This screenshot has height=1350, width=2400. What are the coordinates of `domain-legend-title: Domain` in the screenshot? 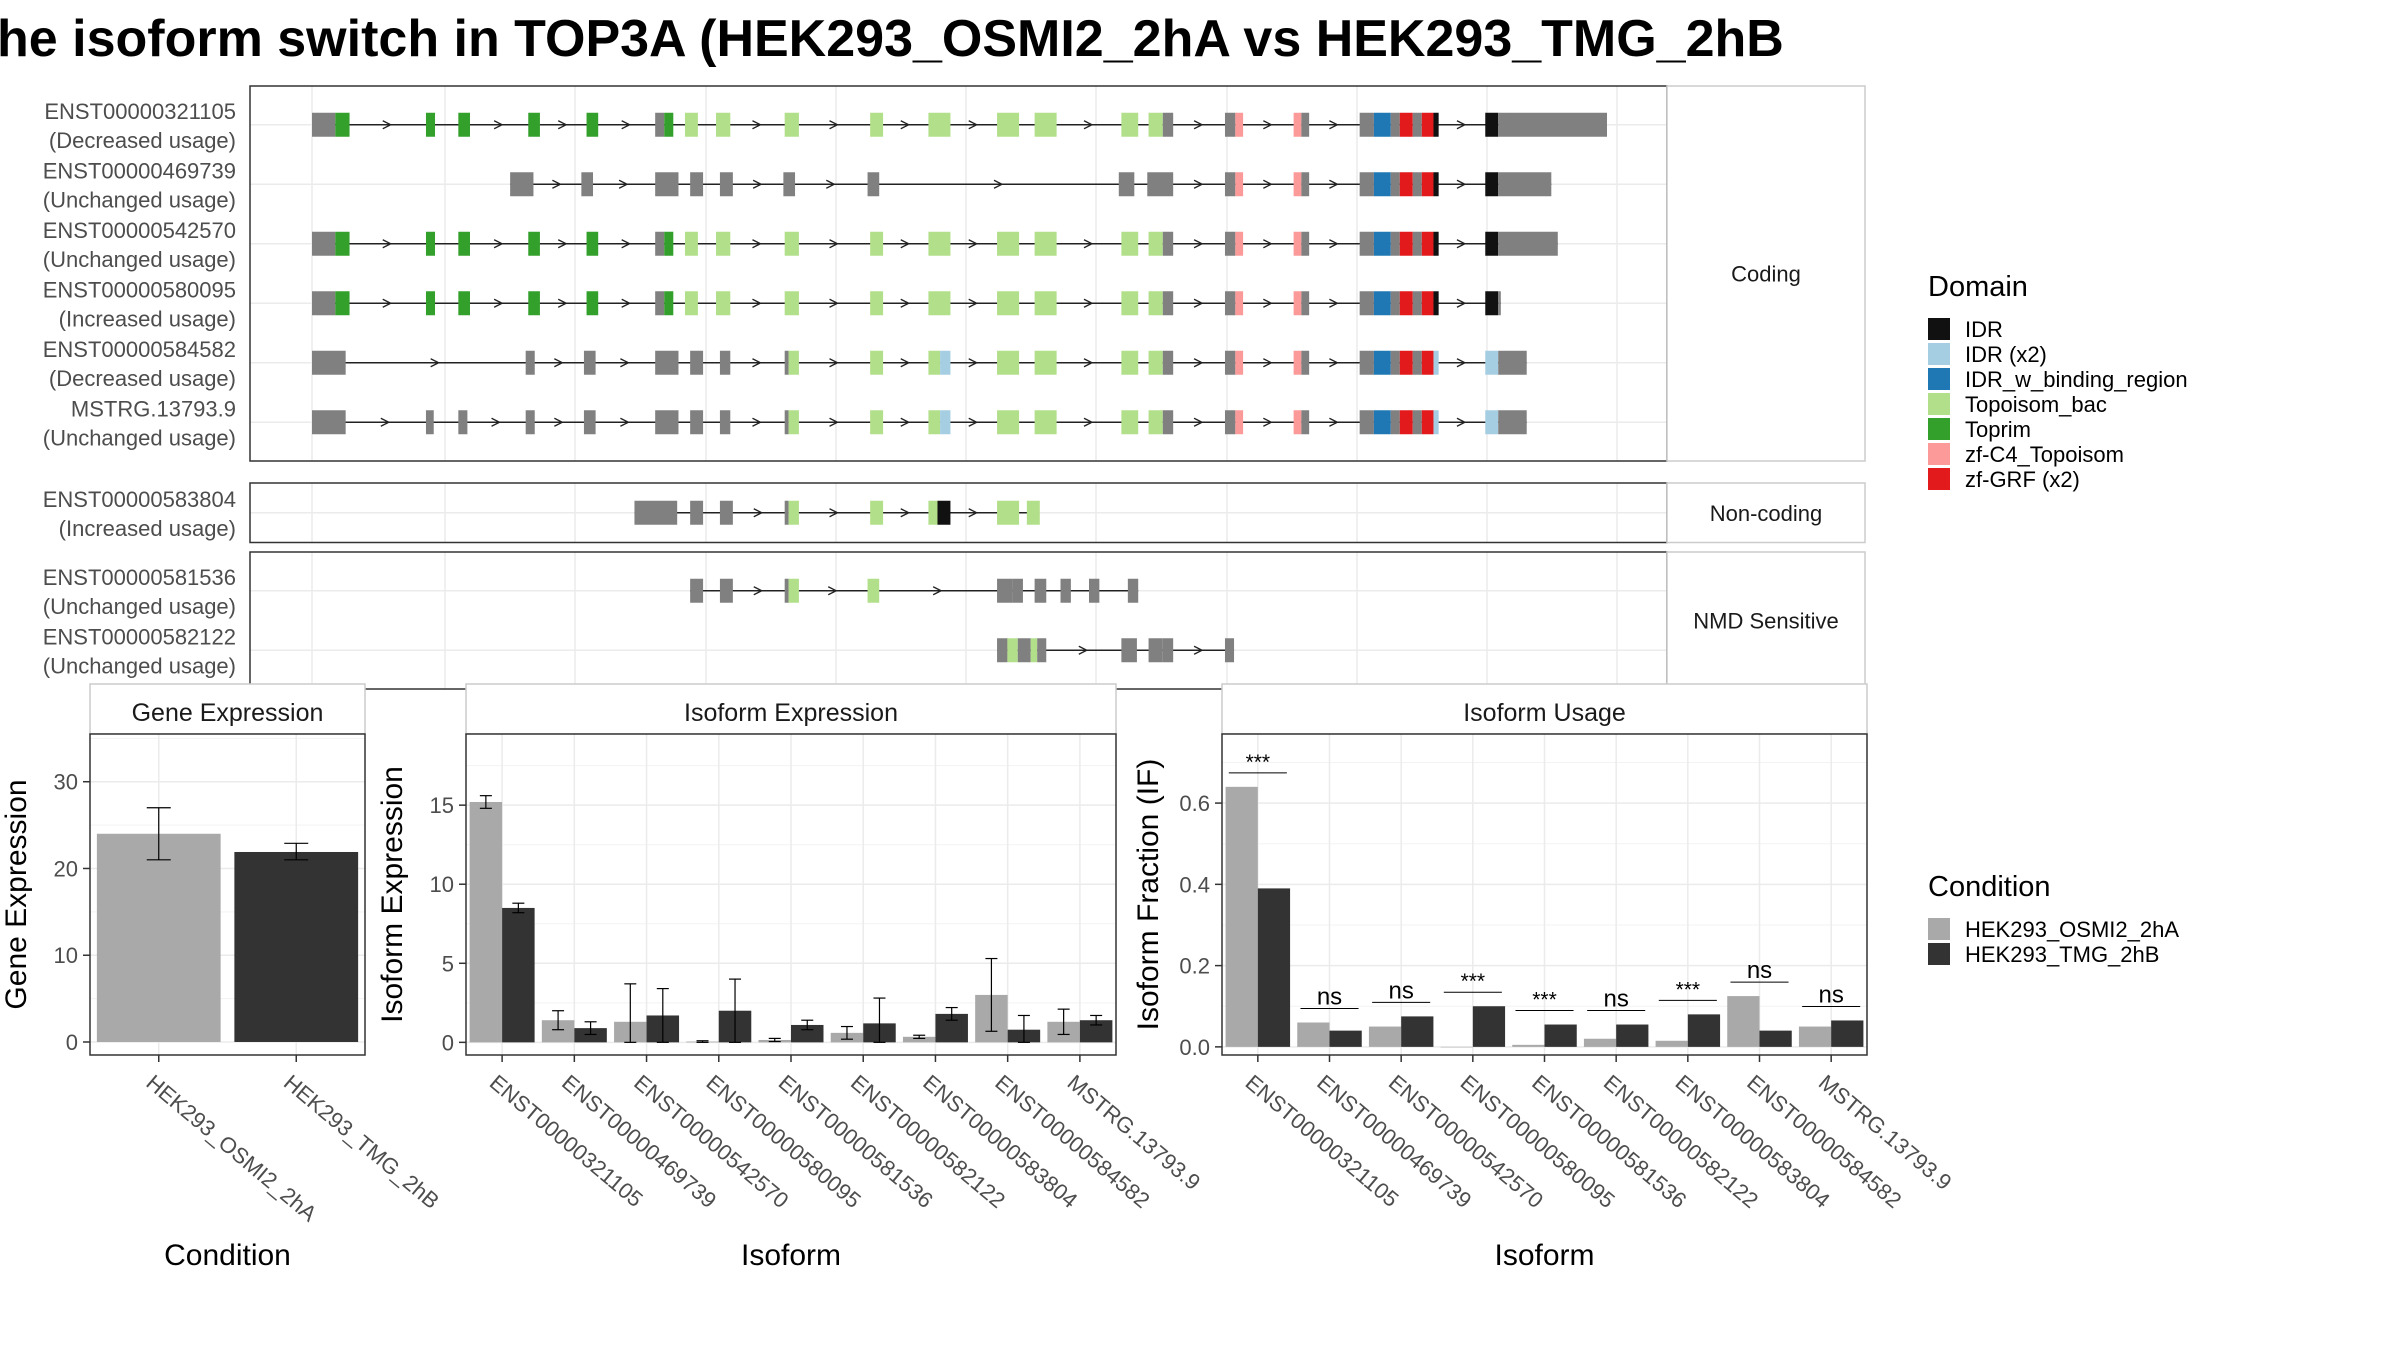 It's located at (1978, 287).